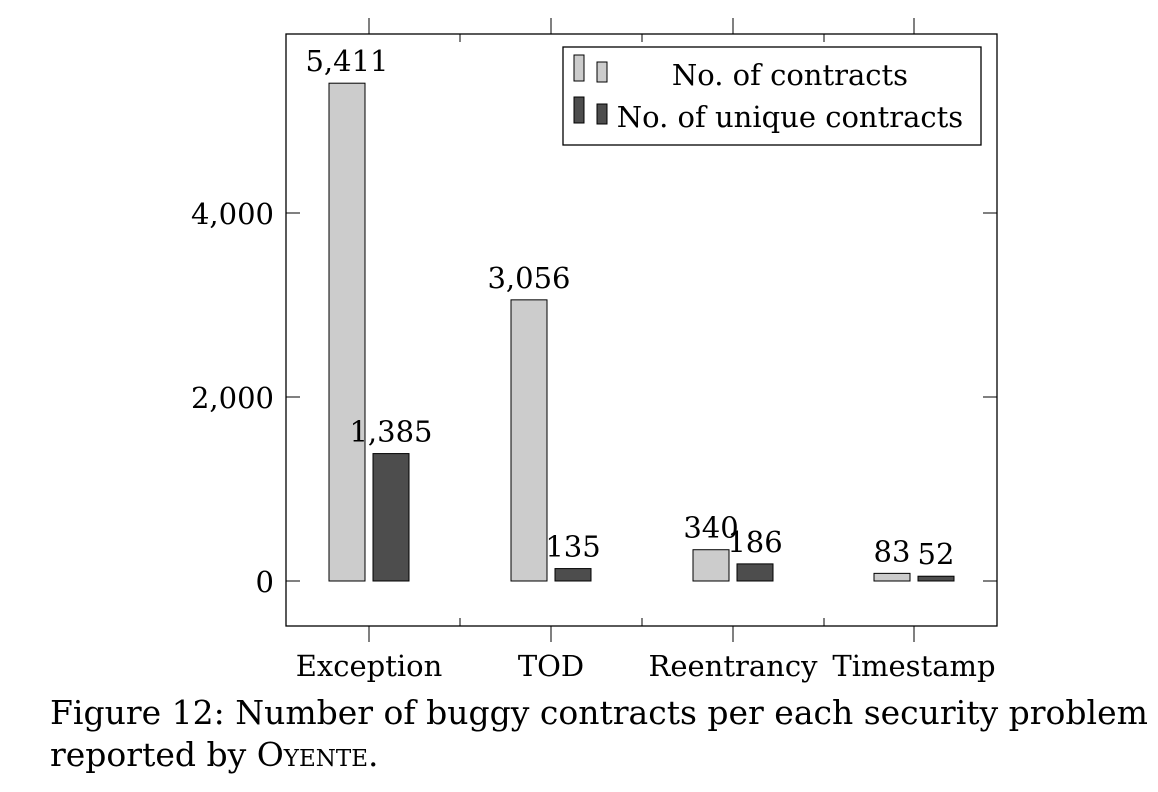 Image resolution: width=1158 pixels, height=792 pixels. Describe the element at coordinates (936, 554) in the screenshot. I see `bar-value-label: 52` at that location.